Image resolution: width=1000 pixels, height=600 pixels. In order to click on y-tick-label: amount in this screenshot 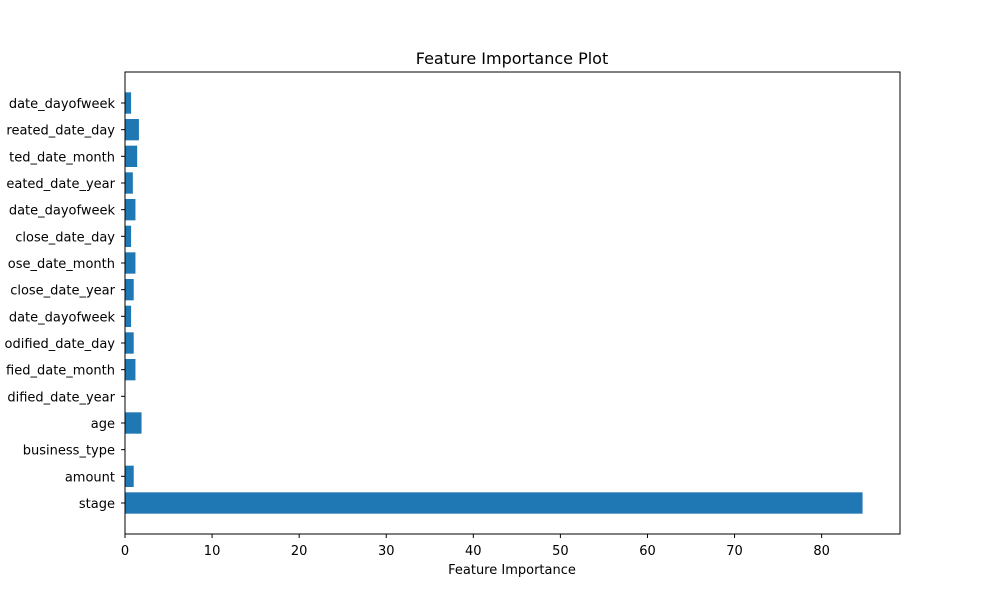, I will do `click(90, 477)`.